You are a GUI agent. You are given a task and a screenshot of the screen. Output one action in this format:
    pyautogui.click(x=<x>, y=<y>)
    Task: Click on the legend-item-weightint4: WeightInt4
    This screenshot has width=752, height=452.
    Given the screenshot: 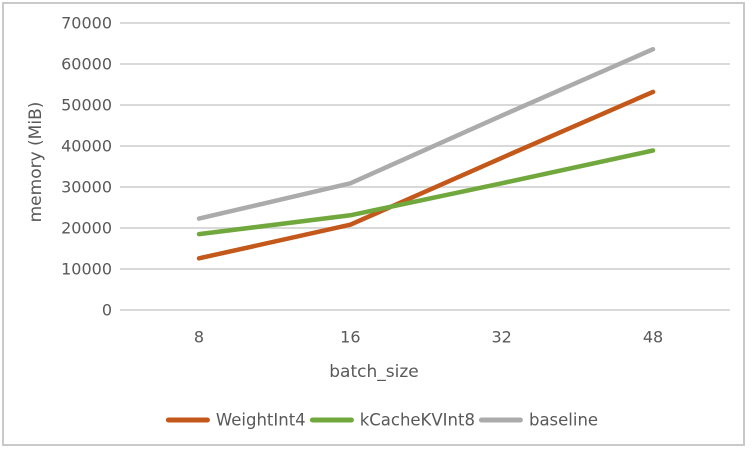 What is the action you would take?
    pyautogui.click(x=235, y=420)
    